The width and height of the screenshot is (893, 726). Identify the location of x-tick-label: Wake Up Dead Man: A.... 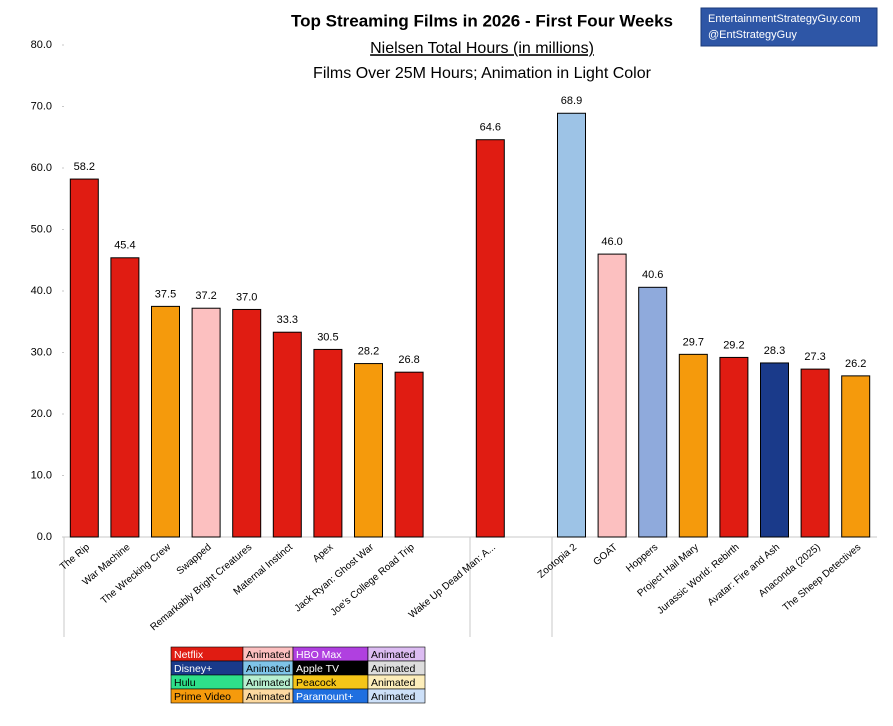
(452, 581).